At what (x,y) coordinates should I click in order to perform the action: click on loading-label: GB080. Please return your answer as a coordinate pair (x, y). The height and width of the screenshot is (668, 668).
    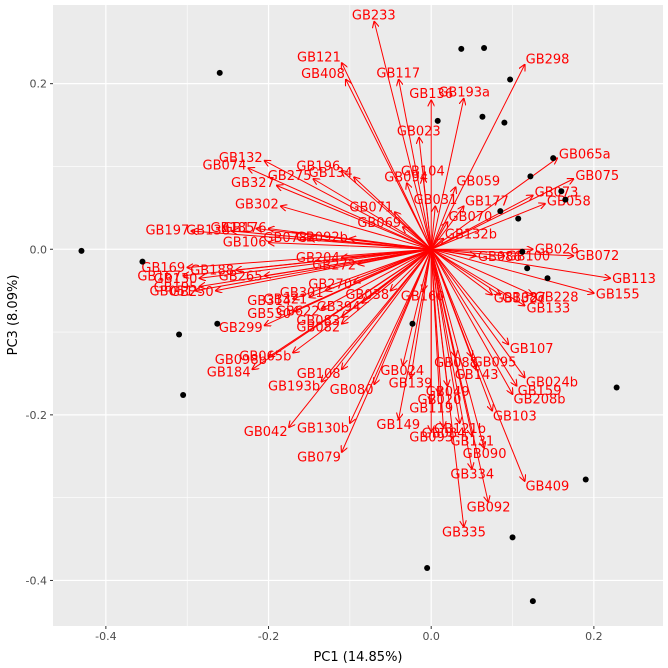
    Looking at the image, I should click on (352, 390).